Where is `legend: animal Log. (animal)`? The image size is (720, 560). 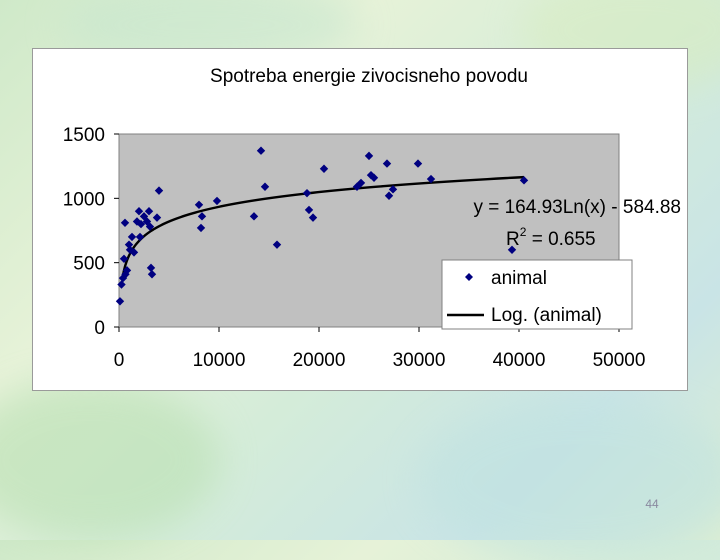 legend: animal Log. (animal) is located at coordinates (537, 294).